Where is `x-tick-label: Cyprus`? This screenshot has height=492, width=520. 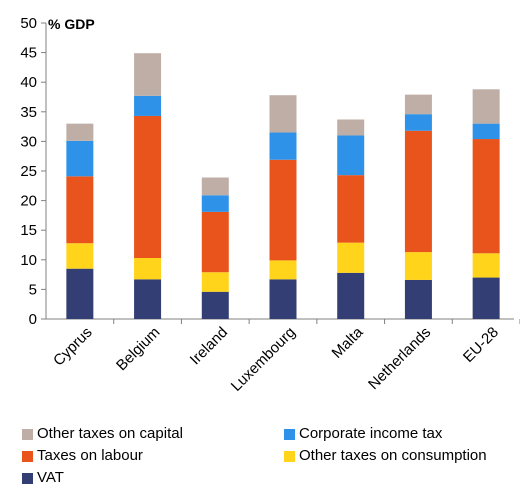
x-tick-label: Cyprus is located at coordinates (73, 347).